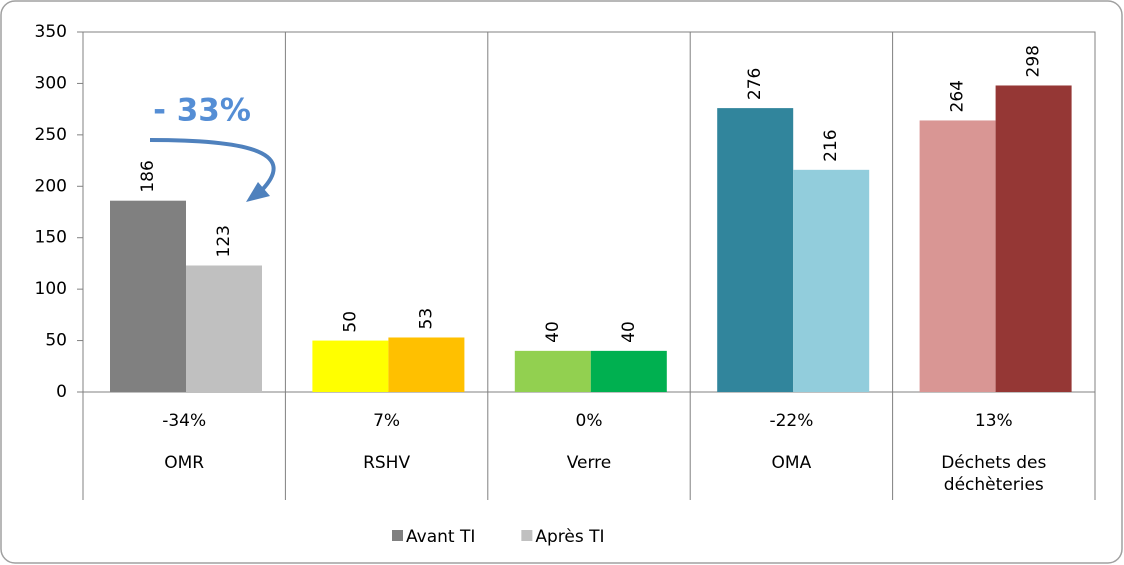 The width and height of the screenshot is (1124, 565). I want to click on y-tick-label: 250, so click(51, 135).